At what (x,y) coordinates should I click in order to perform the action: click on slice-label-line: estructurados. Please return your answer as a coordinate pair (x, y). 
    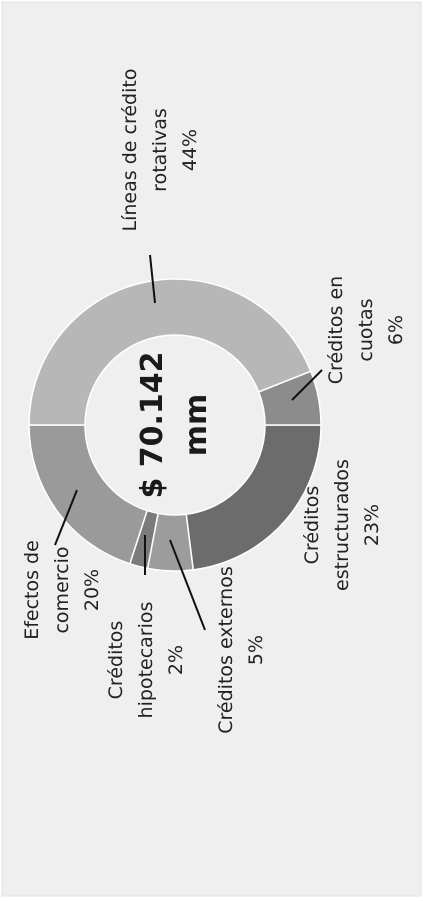
    Looking at the image, I should click on (342, 525).